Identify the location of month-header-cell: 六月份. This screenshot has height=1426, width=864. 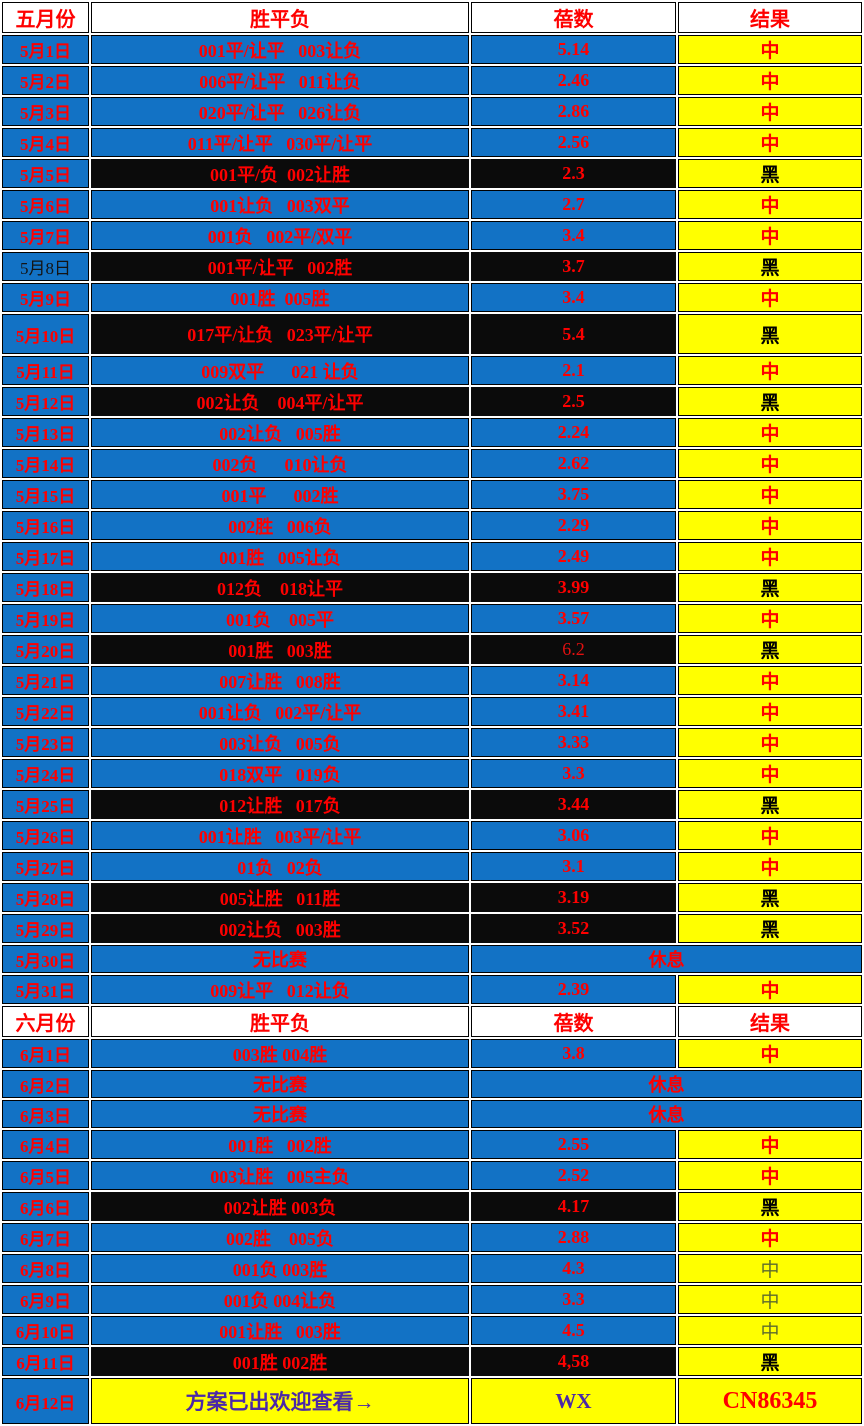
(45, 1021).